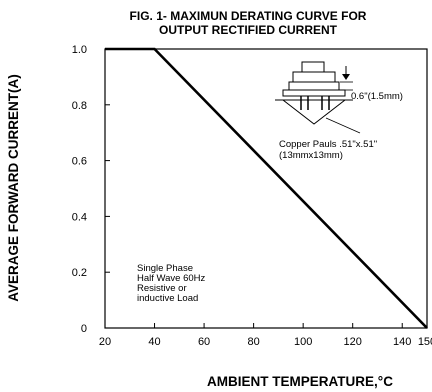  Describe the element at coordinates (13, 188) in the screenshot. I see `y-axis-label: AVERAGE FORWARD CURRENT(A)` at that location.